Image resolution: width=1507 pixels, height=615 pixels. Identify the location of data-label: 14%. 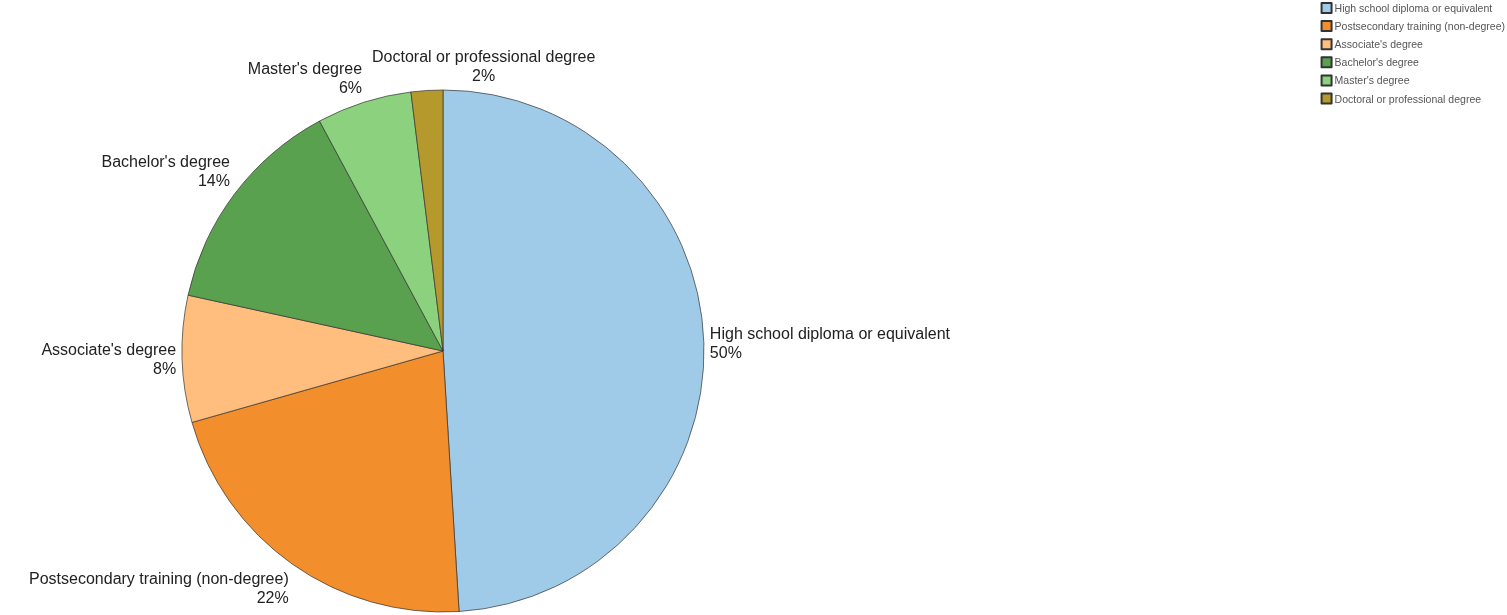
(213, 181).